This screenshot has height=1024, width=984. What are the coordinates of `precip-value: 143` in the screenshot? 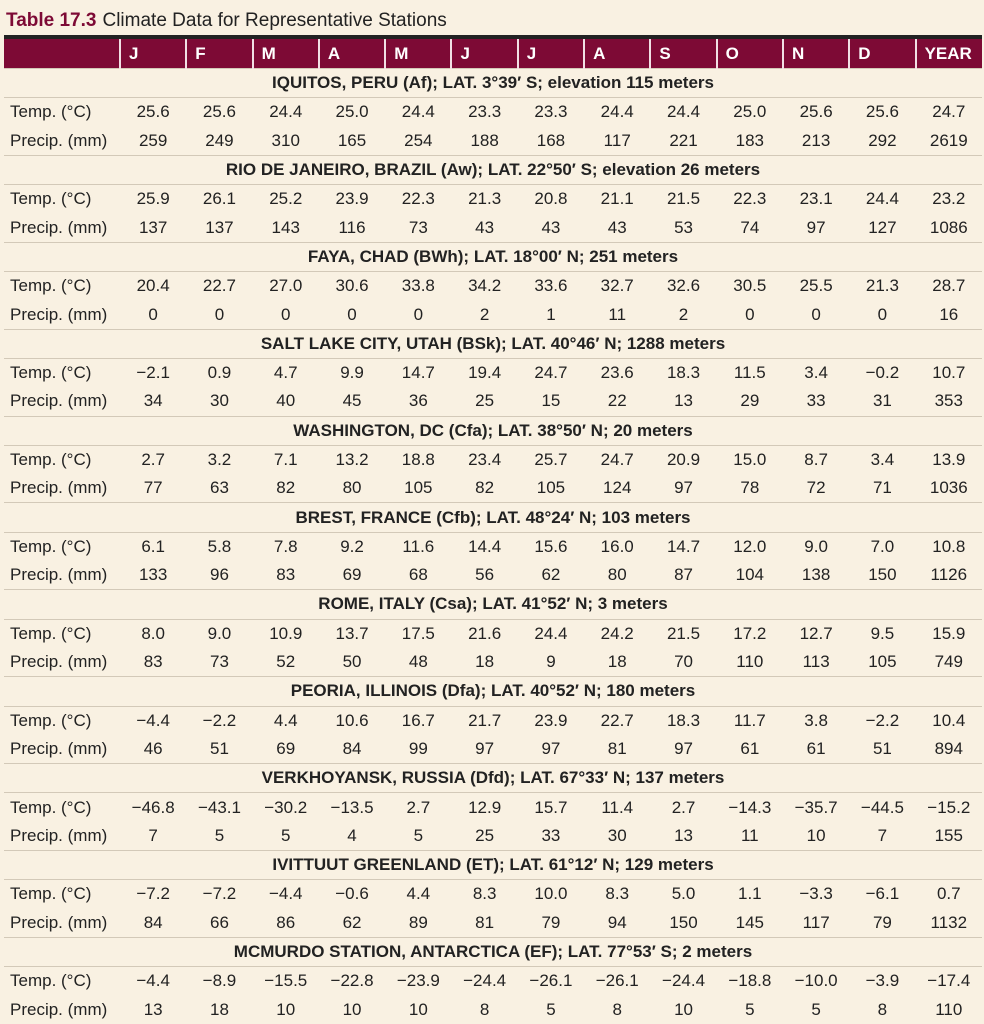 It's located at (285, 227).